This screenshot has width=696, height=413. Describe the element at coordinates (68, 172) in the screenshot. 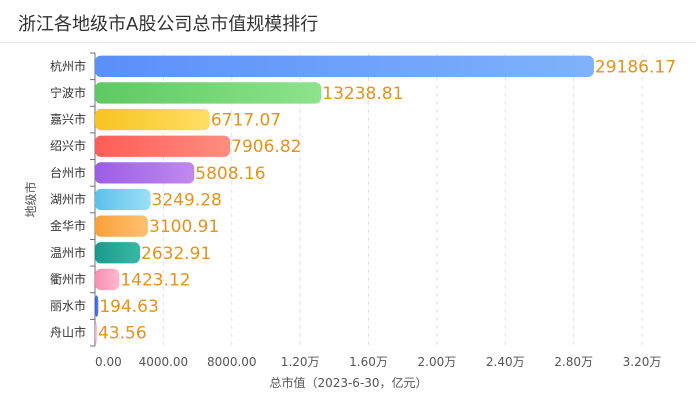

I see `category-label: 台州市` at that location.